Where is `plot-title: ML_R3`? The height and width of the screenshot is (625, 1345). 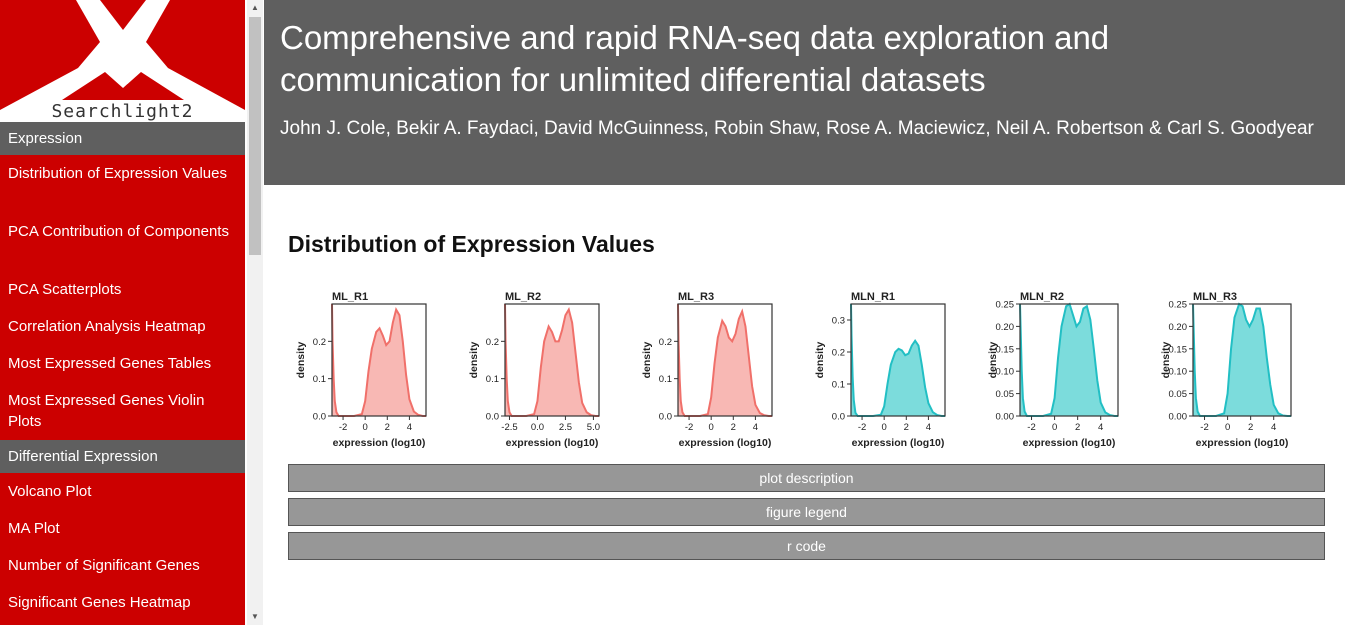
plot-title: ML_R3 is located at coordinates (696, 297).